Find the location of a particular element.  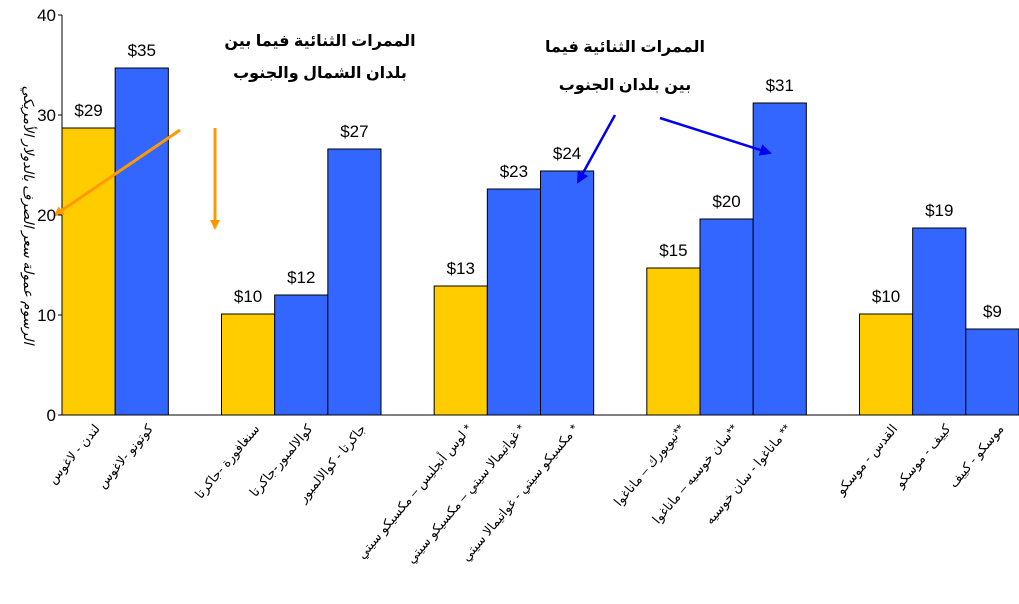

value-label: $9 is located at coordinates (992, 311).